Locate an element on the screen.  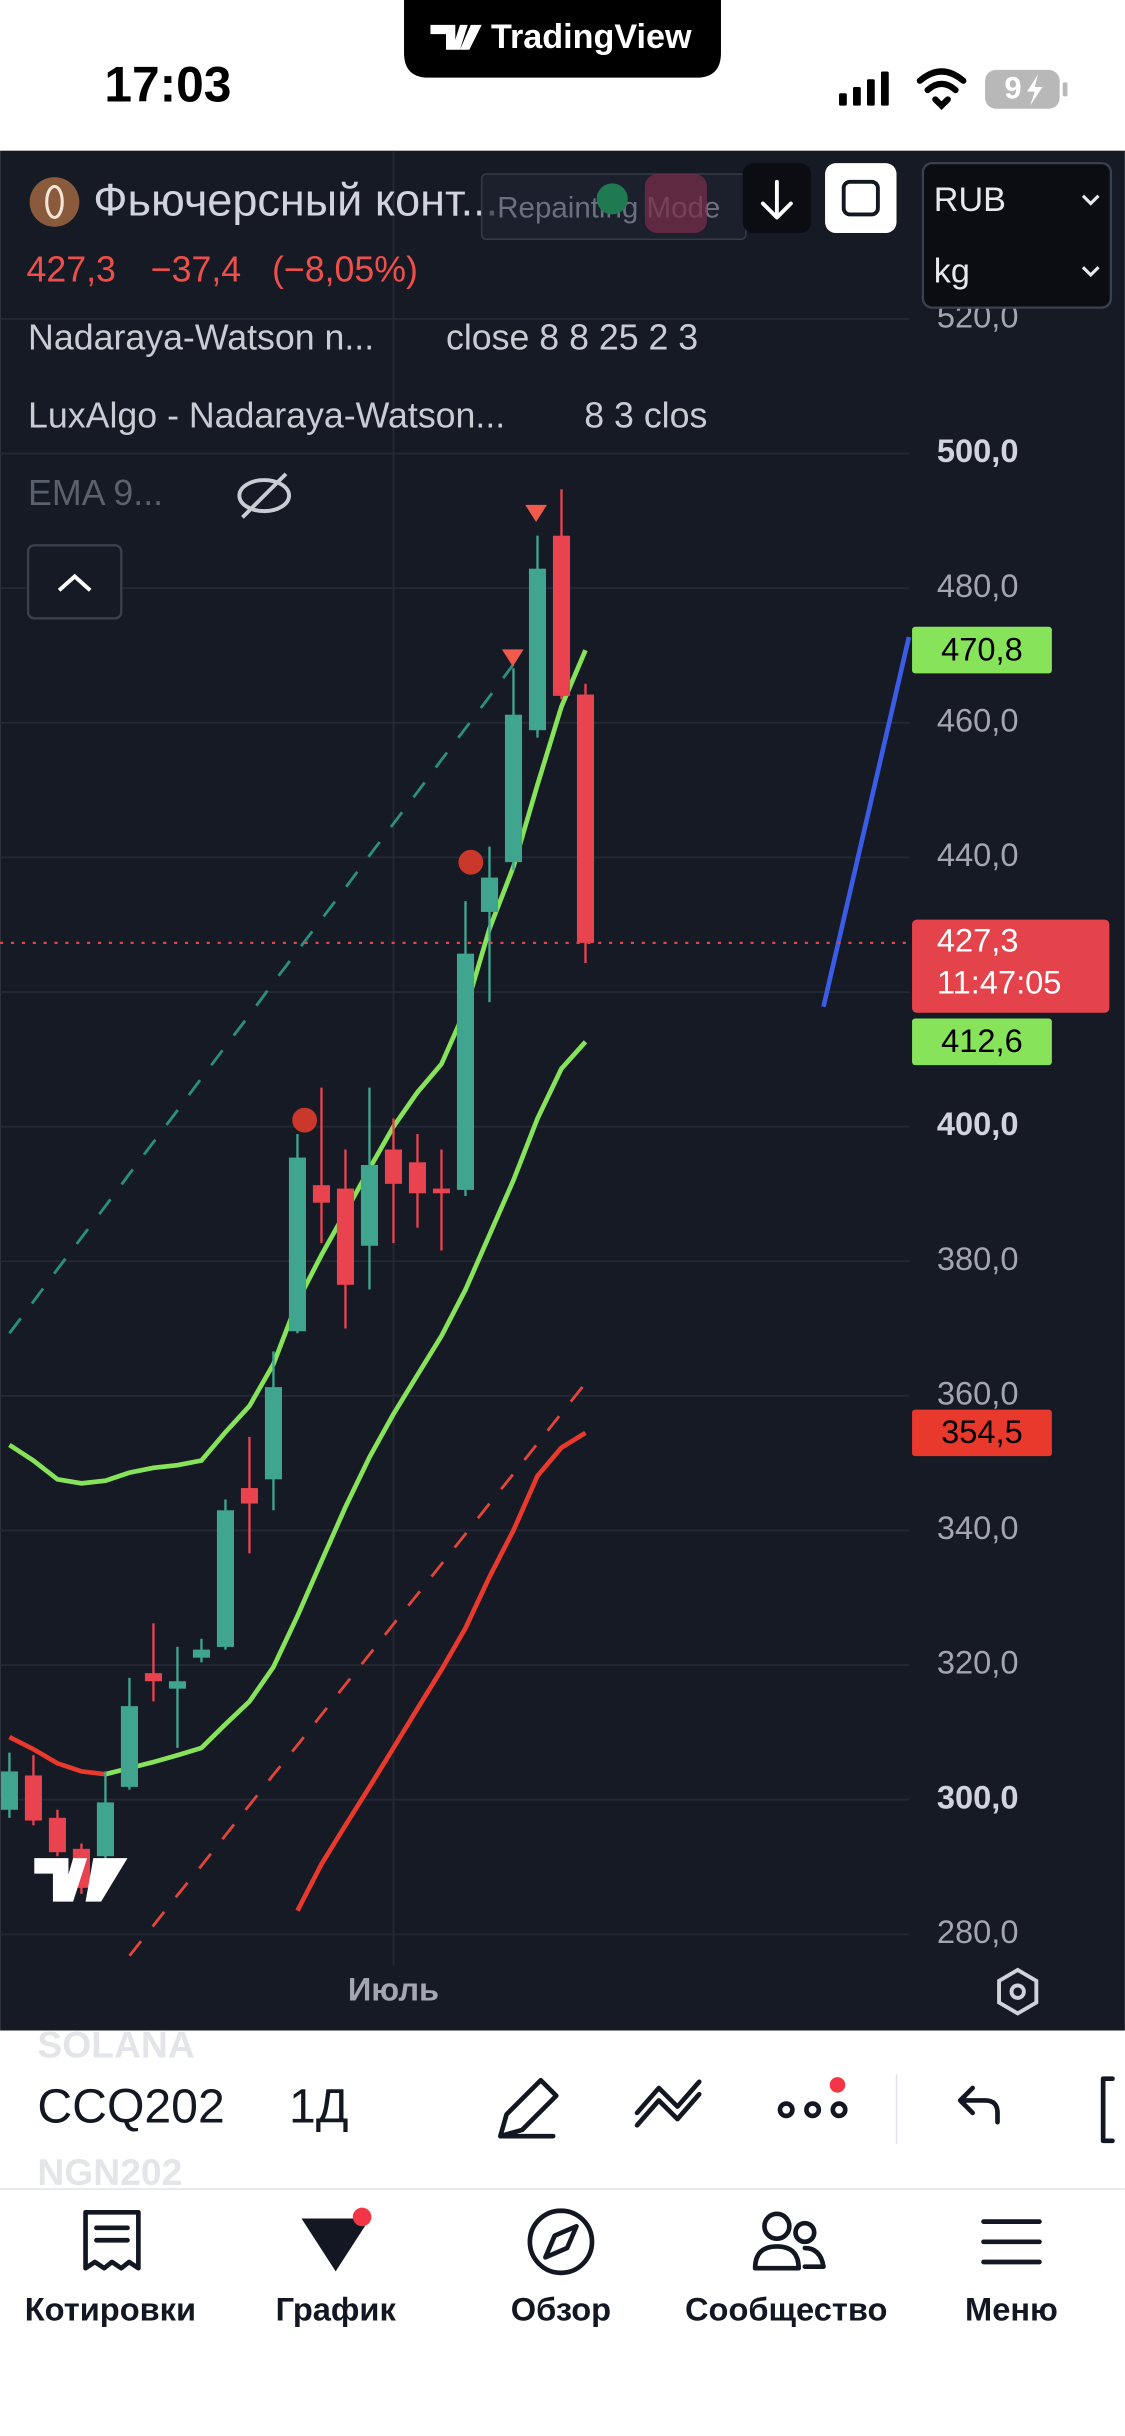
draw-tool-button is located at coordinates (528, 2108).